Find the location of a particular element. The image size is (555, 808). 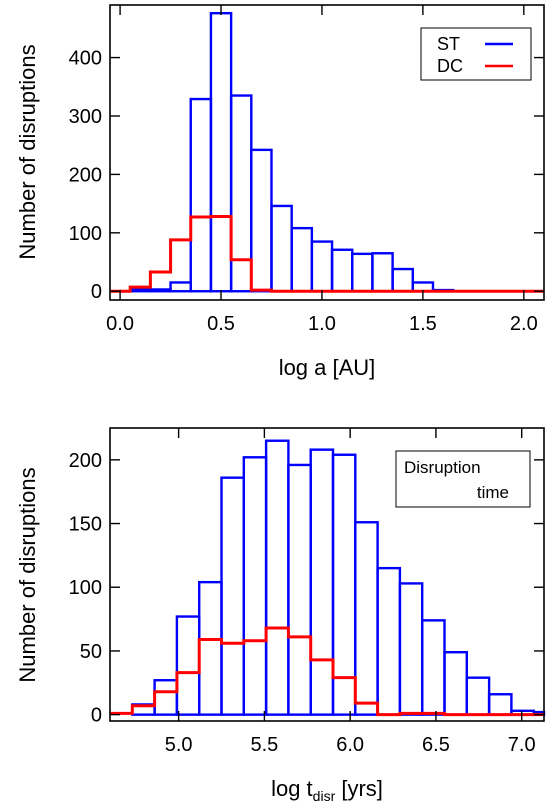

x-axis-label-main: log t is located at coordinates (292, 788).